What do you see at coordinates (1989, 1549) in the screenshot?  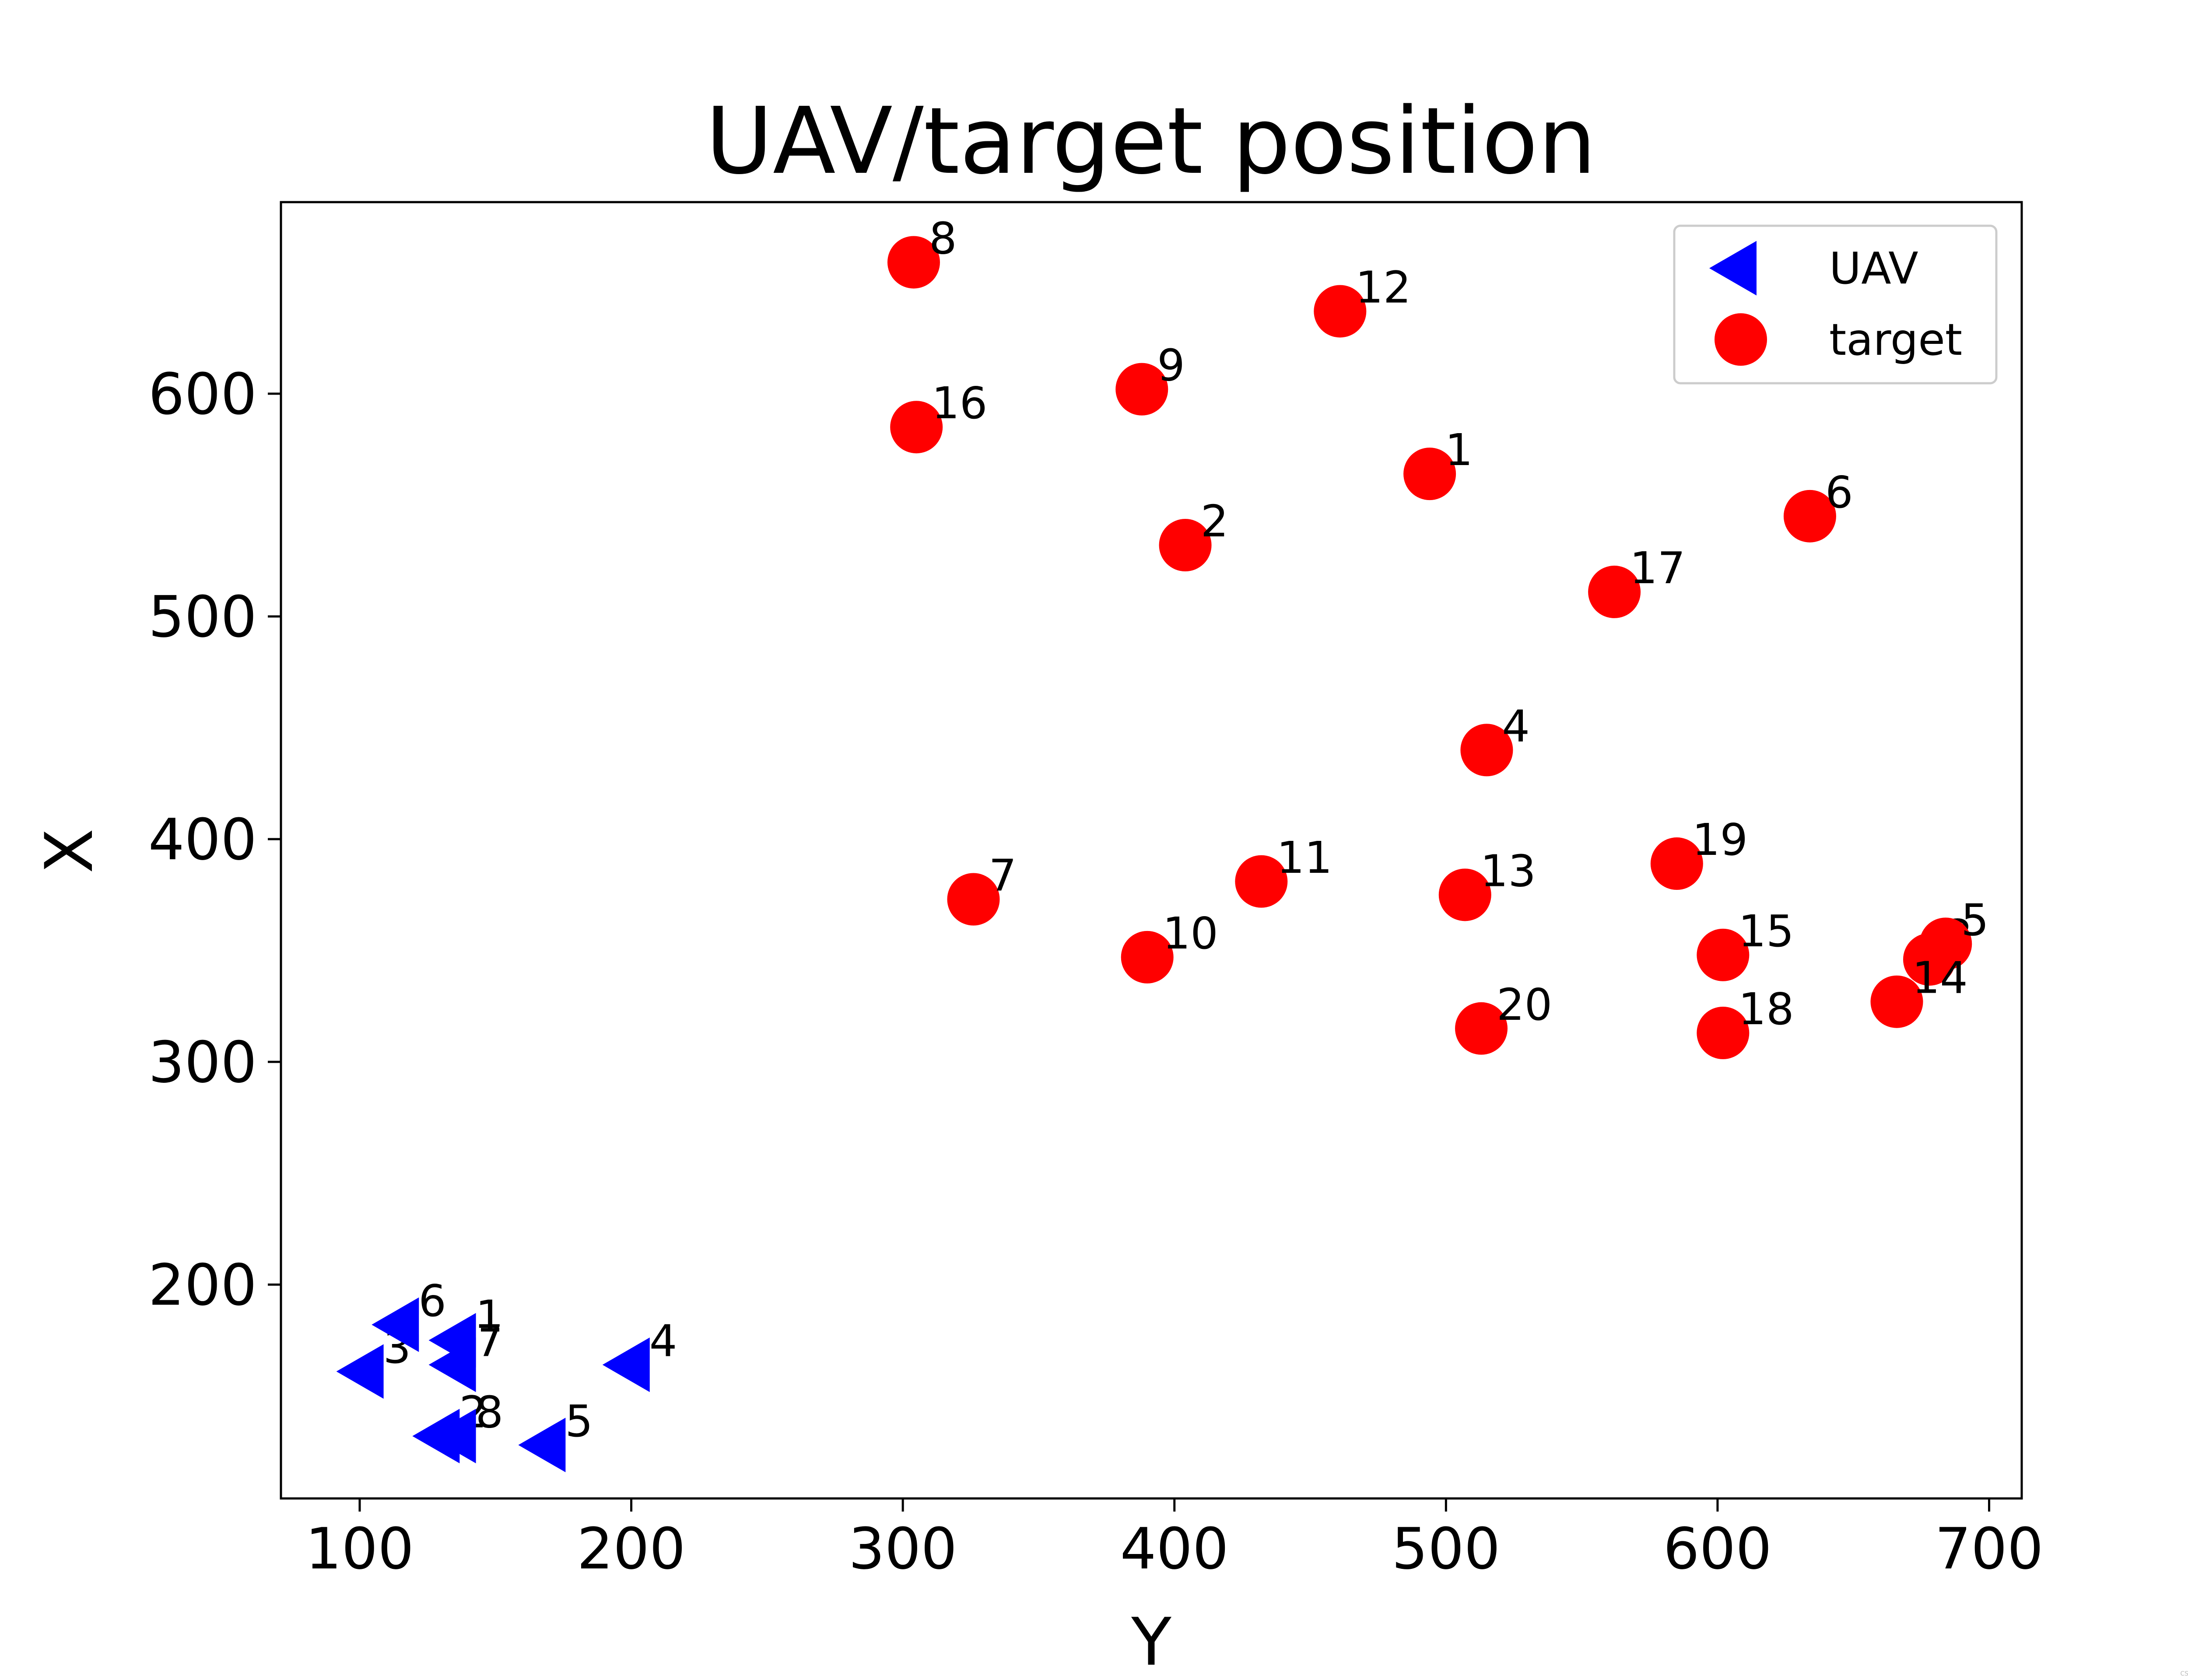 I see `x-tick-label: 700` at bounding box center [1989, 1549].